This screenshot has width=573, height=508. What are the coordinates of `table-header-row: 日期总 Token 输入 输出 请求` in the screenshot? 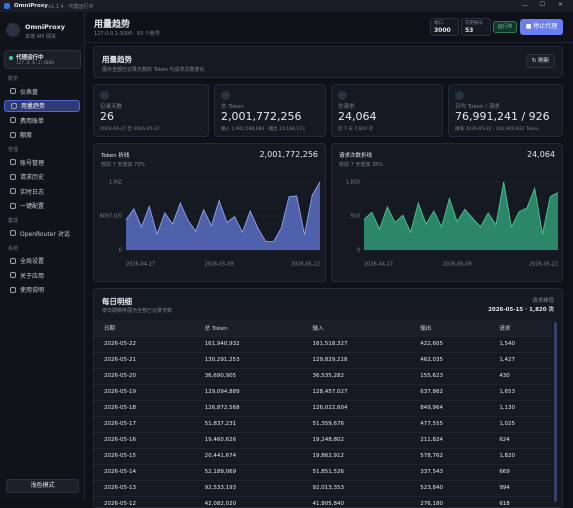 It's located at (323, 328).